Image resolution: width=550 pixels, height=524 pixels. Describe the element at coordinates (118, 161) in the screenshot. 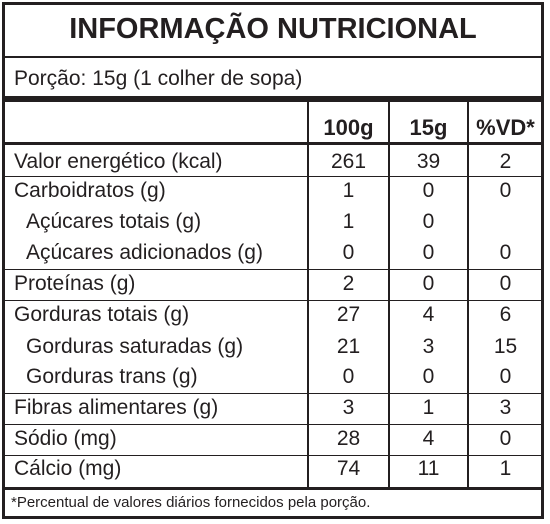

I see `nutrient-label: Valor energético (kcal)` at that location.